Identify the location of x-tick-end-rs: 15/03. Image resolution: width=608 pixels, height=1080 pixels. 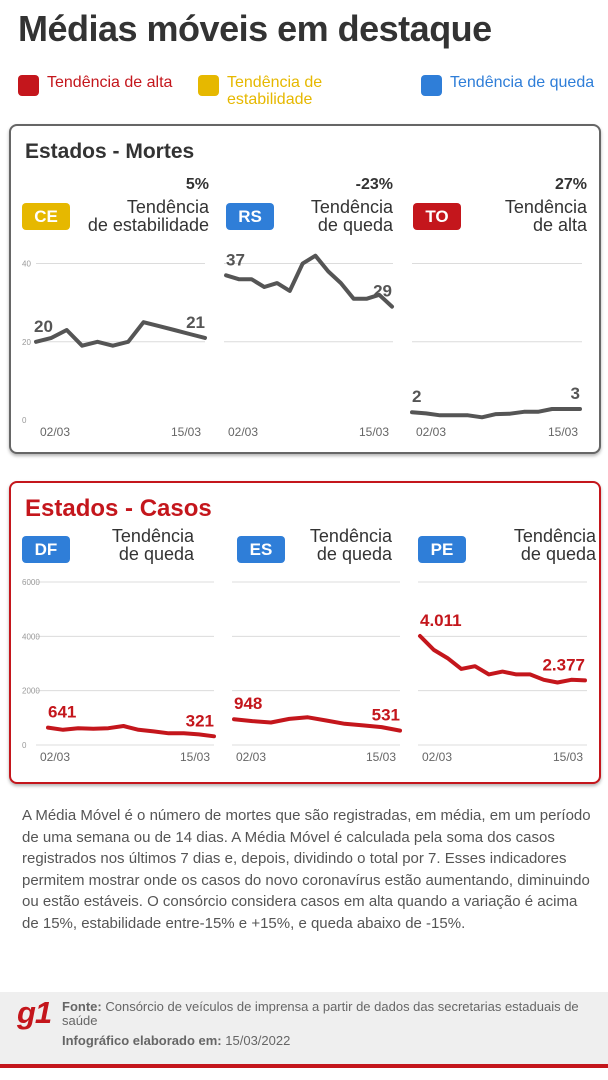
(374, 432).